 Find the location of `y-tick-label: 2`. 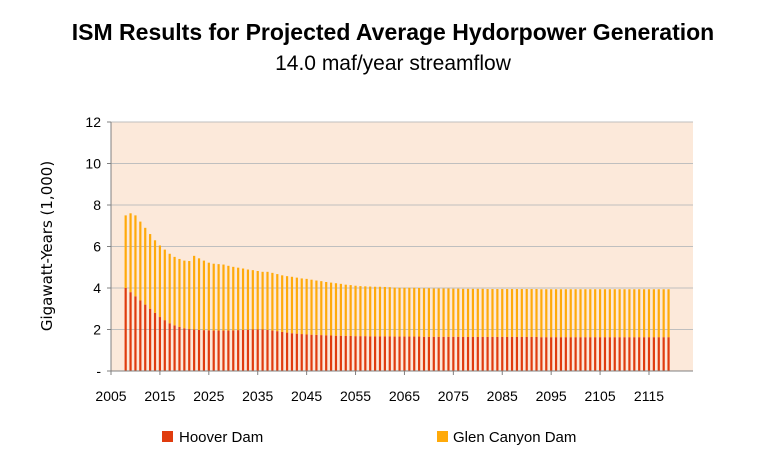

y-tick-label: 2 is located at coordinates (97, 330).